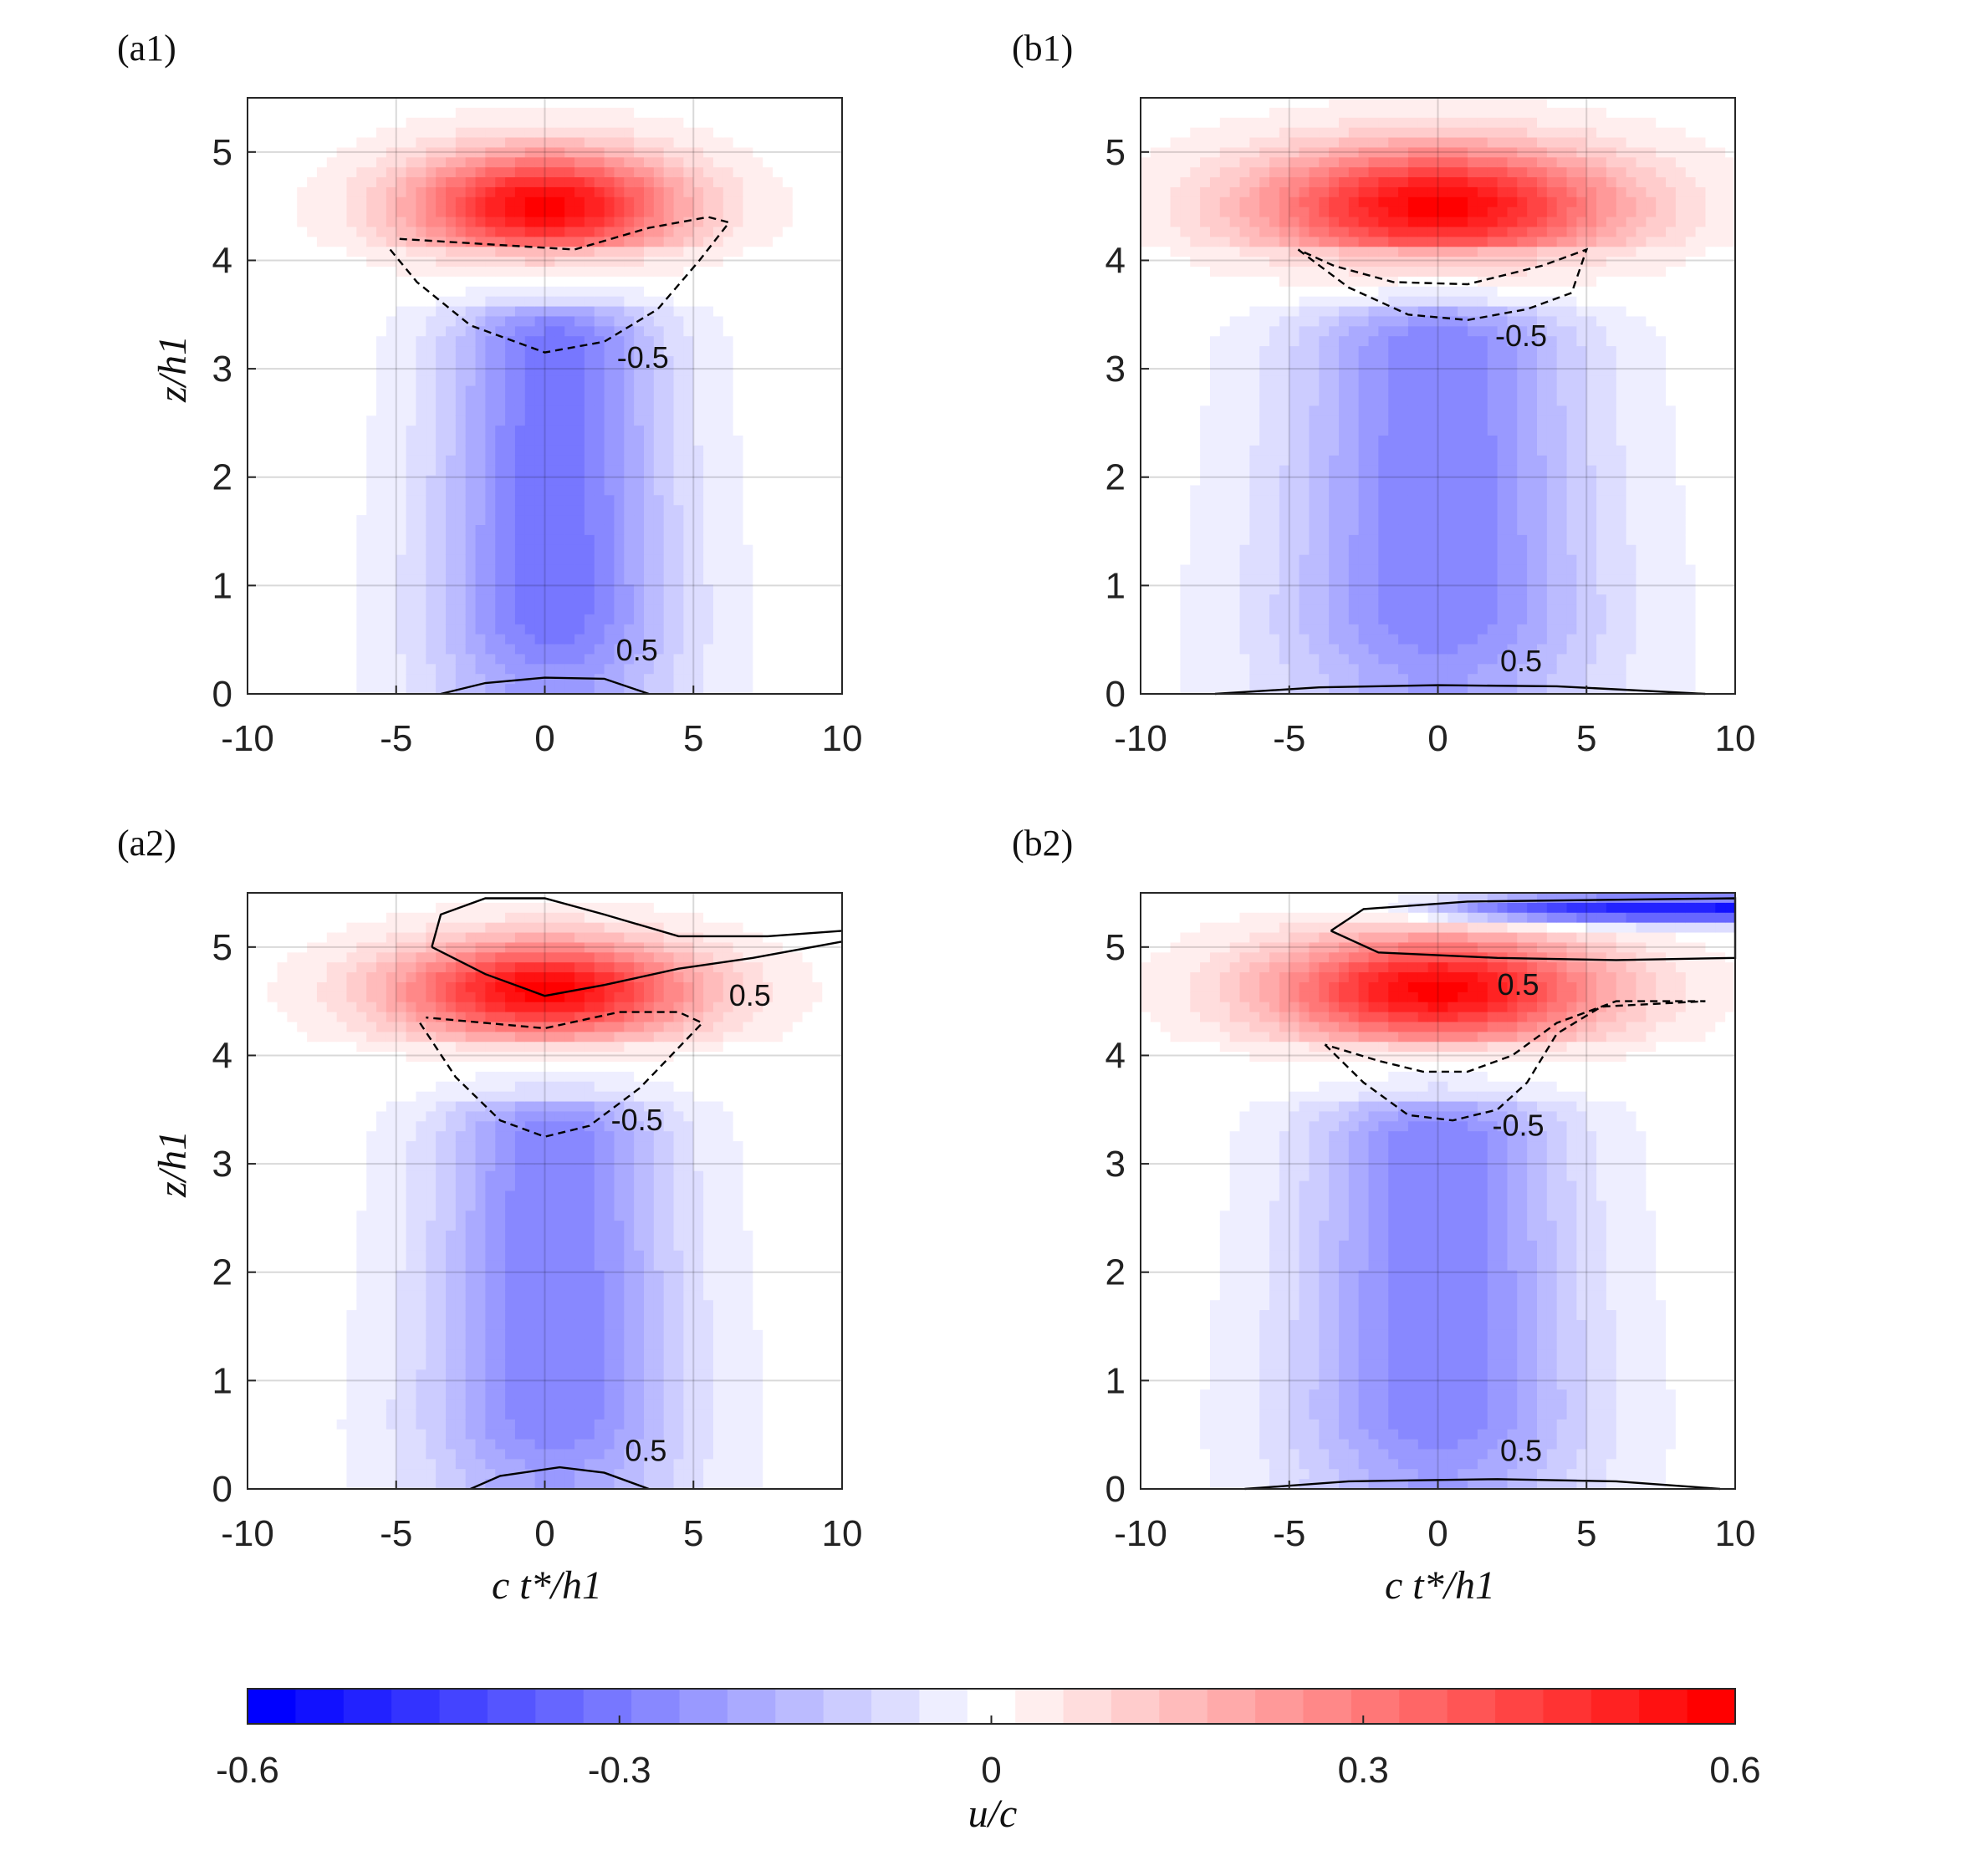  What do you see at coordinates (560, 285) in the screenshot?
I see `contour-line` at bounding box center [560, 285].